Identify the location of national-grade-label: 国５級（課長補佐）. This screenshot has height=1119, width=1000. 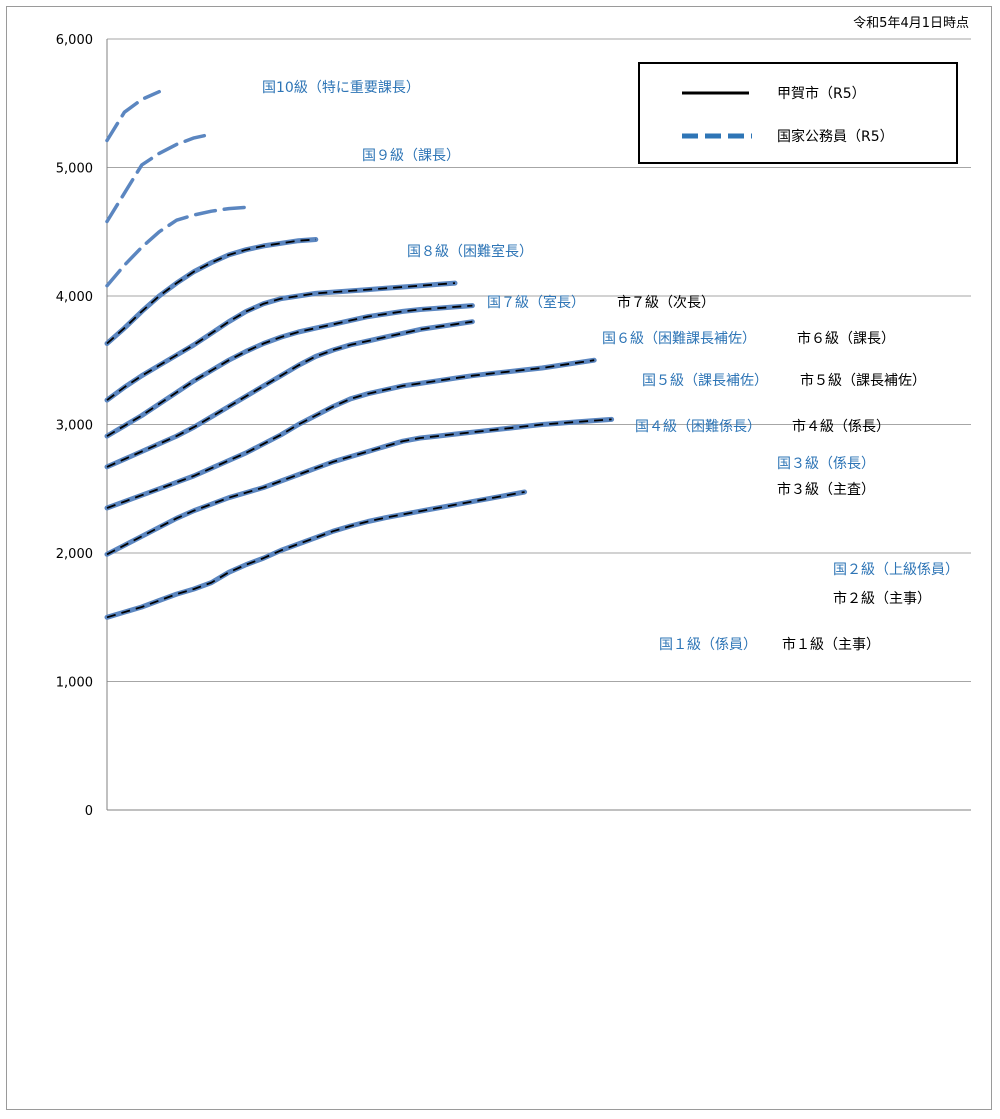
(705, 381).